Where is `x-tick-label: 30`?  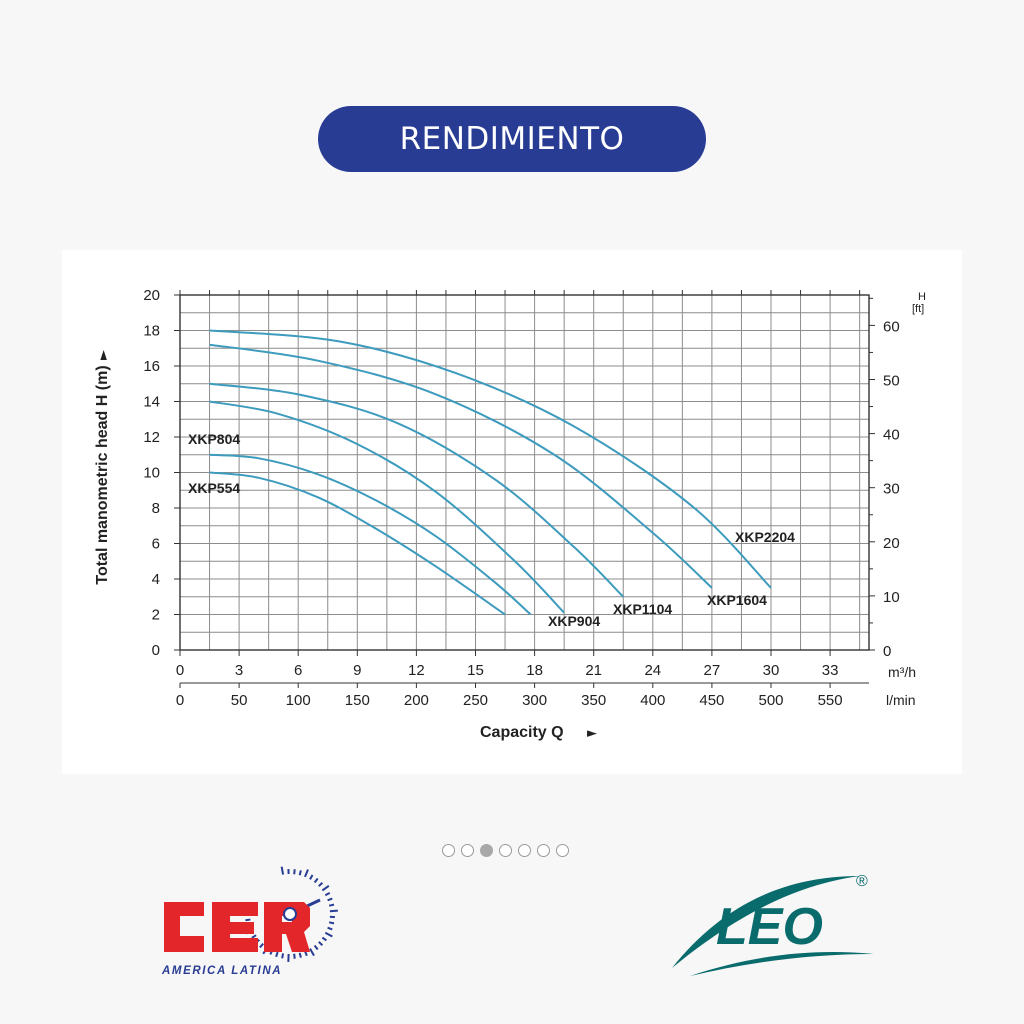 x-tick-label: 30 is located at coordinates (771, 670).